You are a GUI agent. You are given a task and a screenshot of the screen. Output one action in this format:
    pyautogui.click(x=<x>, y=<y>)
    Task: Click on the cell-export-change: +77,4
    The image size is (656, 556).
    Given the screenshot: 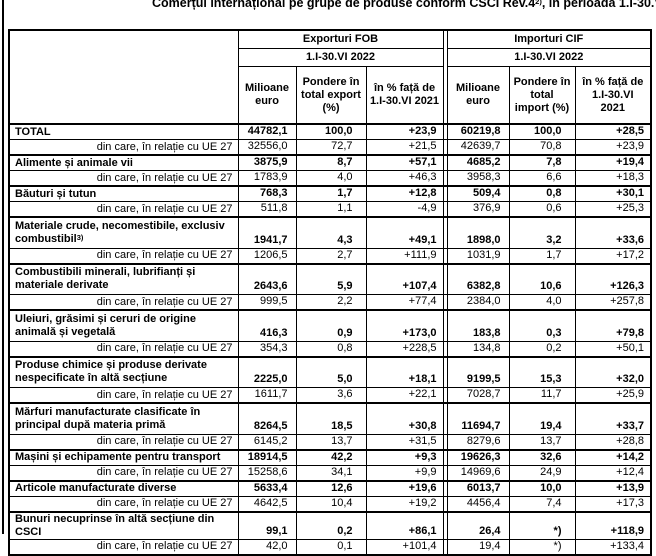 What is the action you would take?
    pyautogui.click(x=404, y=302)
    